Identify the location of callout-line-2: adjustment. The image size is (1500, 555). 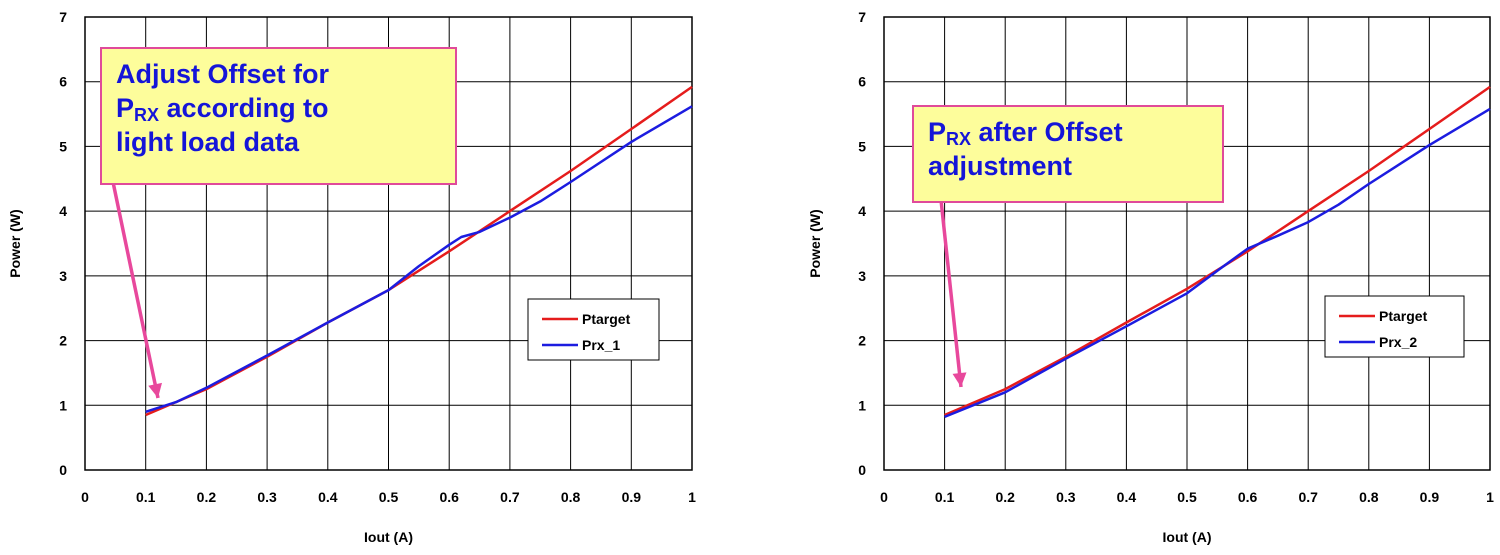
(1000, 166).